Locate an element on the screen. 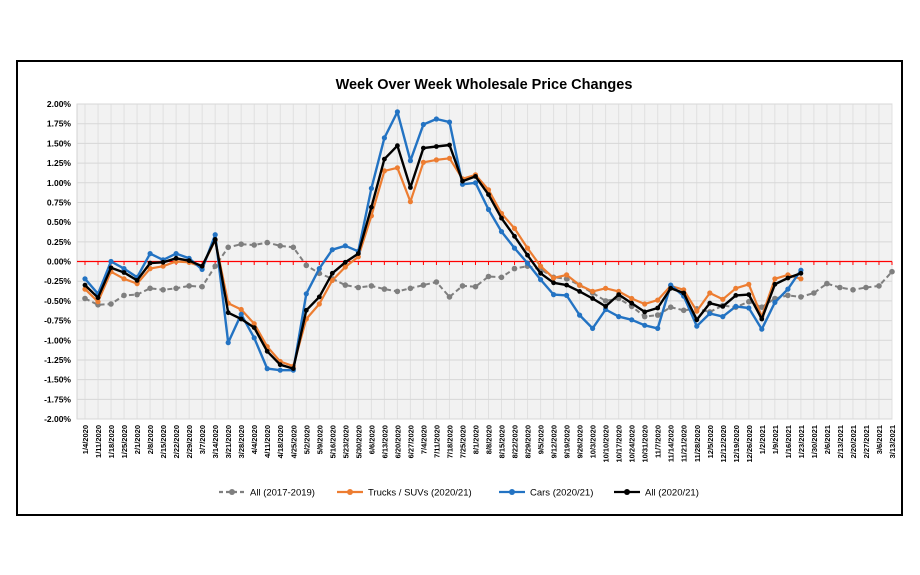  x-tick-label: 9/19/2020 is located at coordinates (567, 441).